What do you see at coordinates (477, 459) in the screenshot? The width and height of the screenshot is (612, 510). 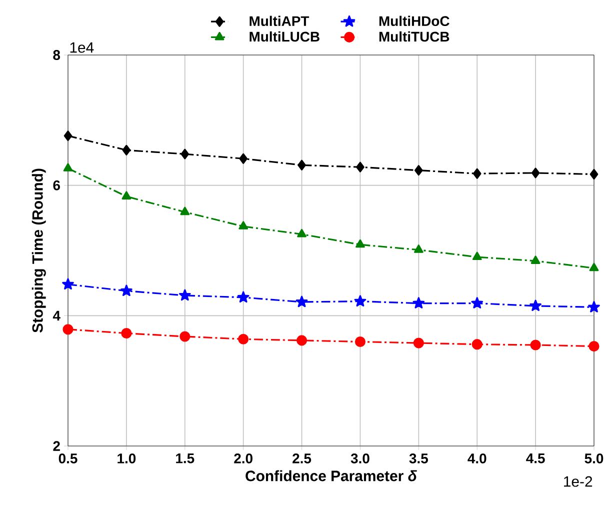 I see `x-tick-label: 4.0` at bounding box center [477, 459].